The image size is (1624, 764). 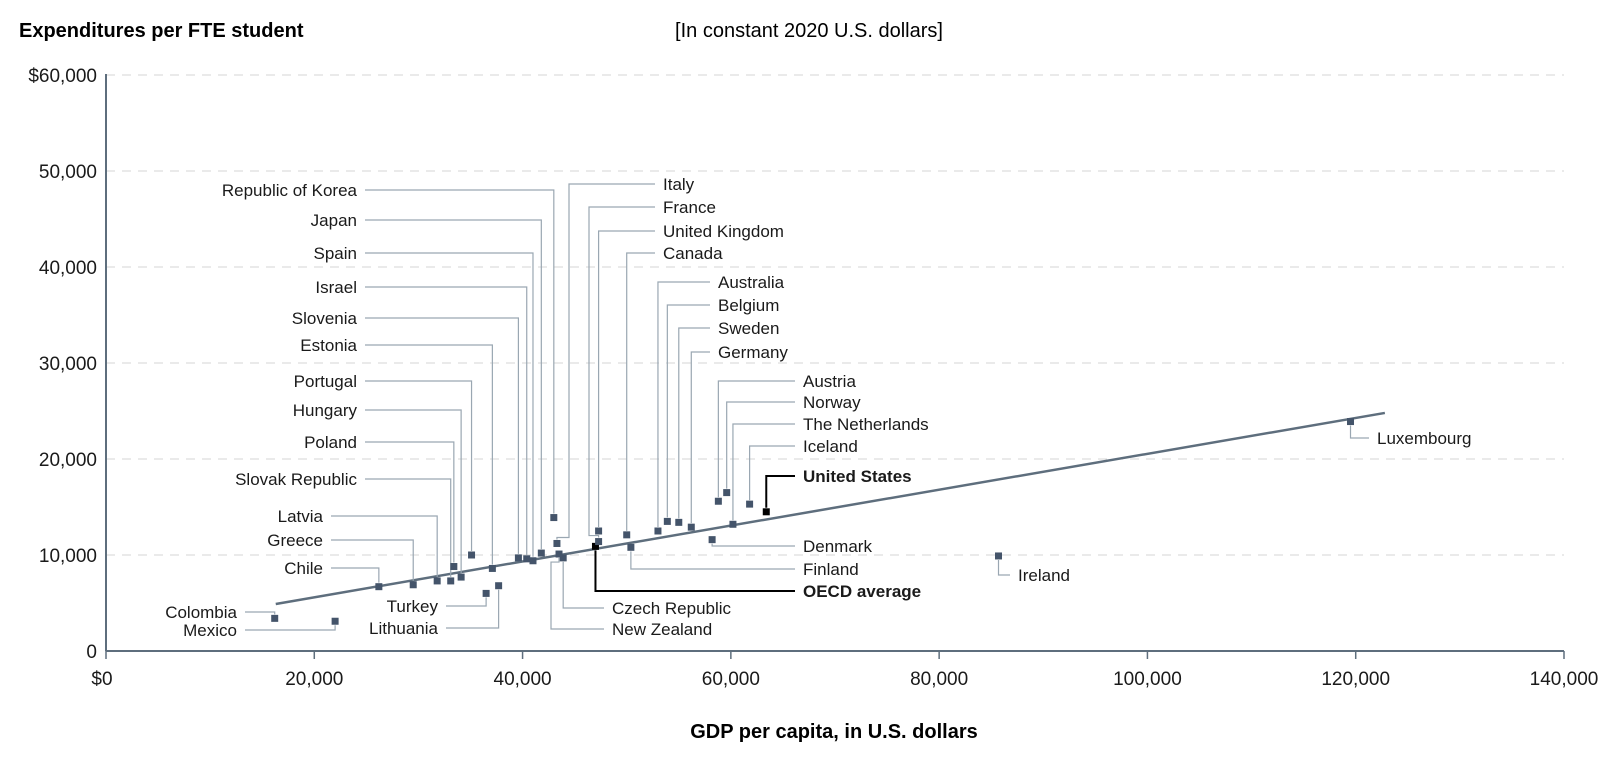 What do you see at coordinates (527, 559) in the screenshot?
I see `data-point-israel` at bounding box center [527, 559].